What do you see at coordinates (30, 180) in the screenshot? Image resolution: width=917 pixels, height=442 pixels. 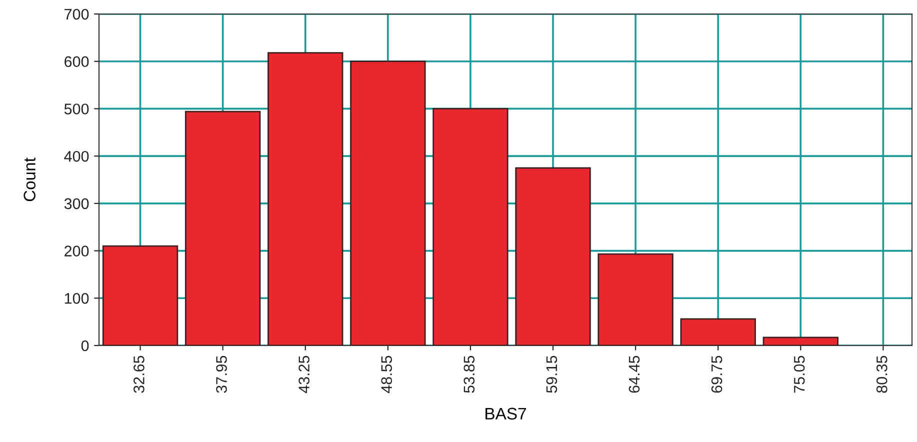 I see `y-axis-title: Count` at bounding box center [30, 180].